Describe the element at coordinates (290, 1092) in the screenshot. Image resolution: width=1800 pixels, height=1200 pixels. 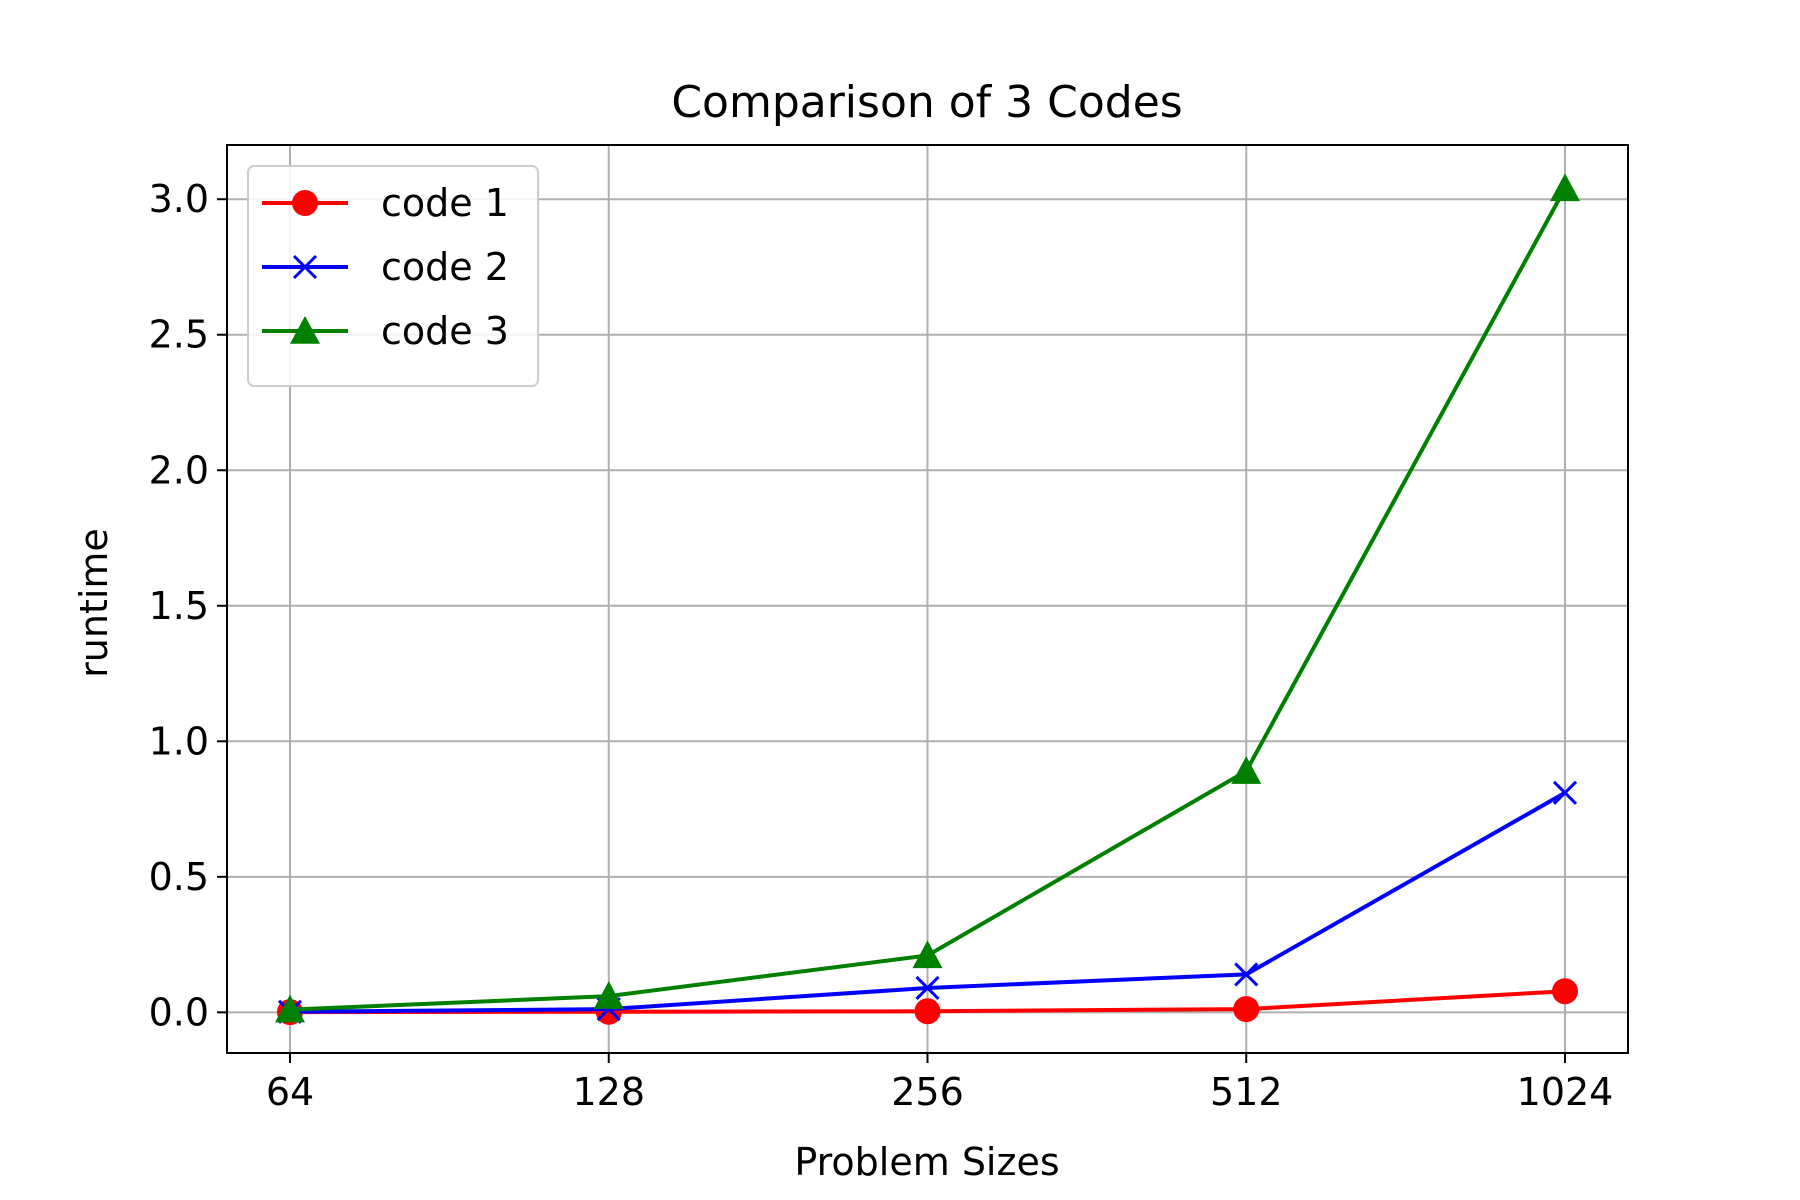
I see `x-tick-label: 64` at that location.